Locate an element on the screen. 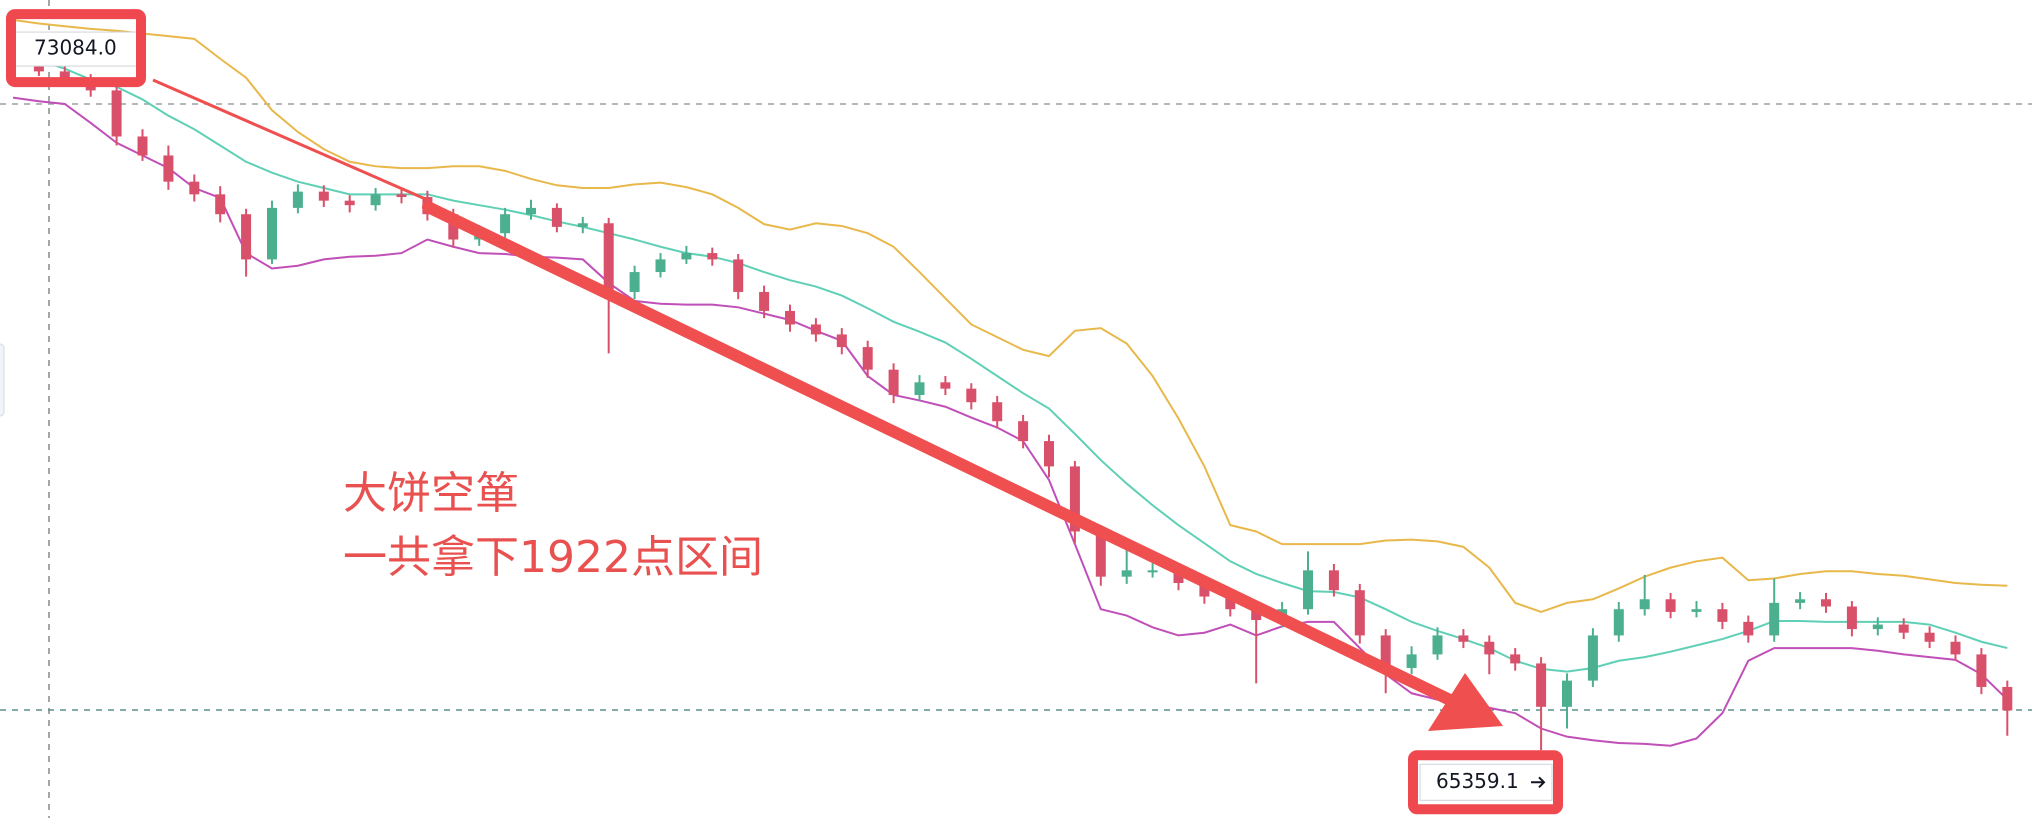 Image resolution: width=2032 pixels, height=818 pixels. side-tab is located at coordinates (2, 380).